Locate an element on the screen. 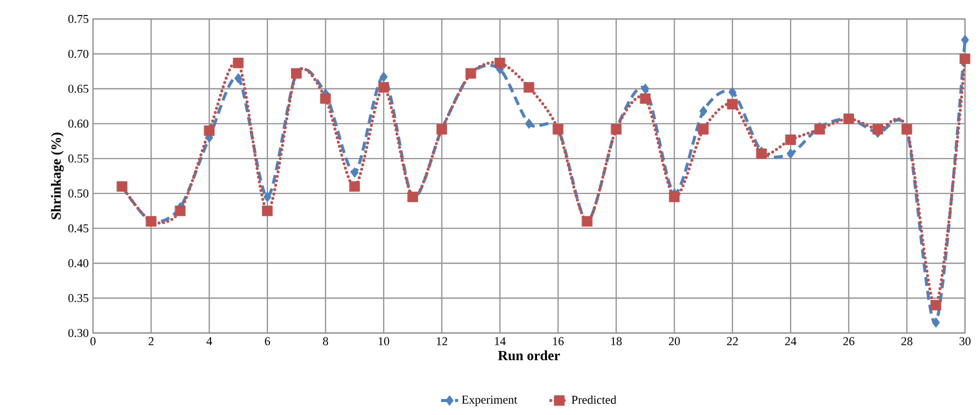  x-tick-label: 14 is located at coordinates (500, 341).